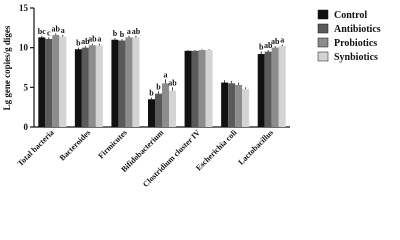 This screenshot has height=240, width=400. What do you see at coordinates (75, 145) in the screenshot?
I see `x-tick-label: Bacteroides` at bounding box center [75, 145].